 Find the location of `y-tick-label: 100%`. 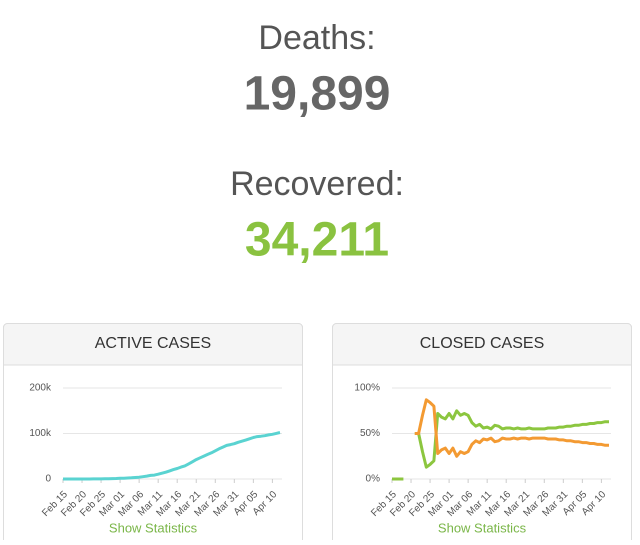

y-tick-label: 100% is located at coordinates (367, 388).